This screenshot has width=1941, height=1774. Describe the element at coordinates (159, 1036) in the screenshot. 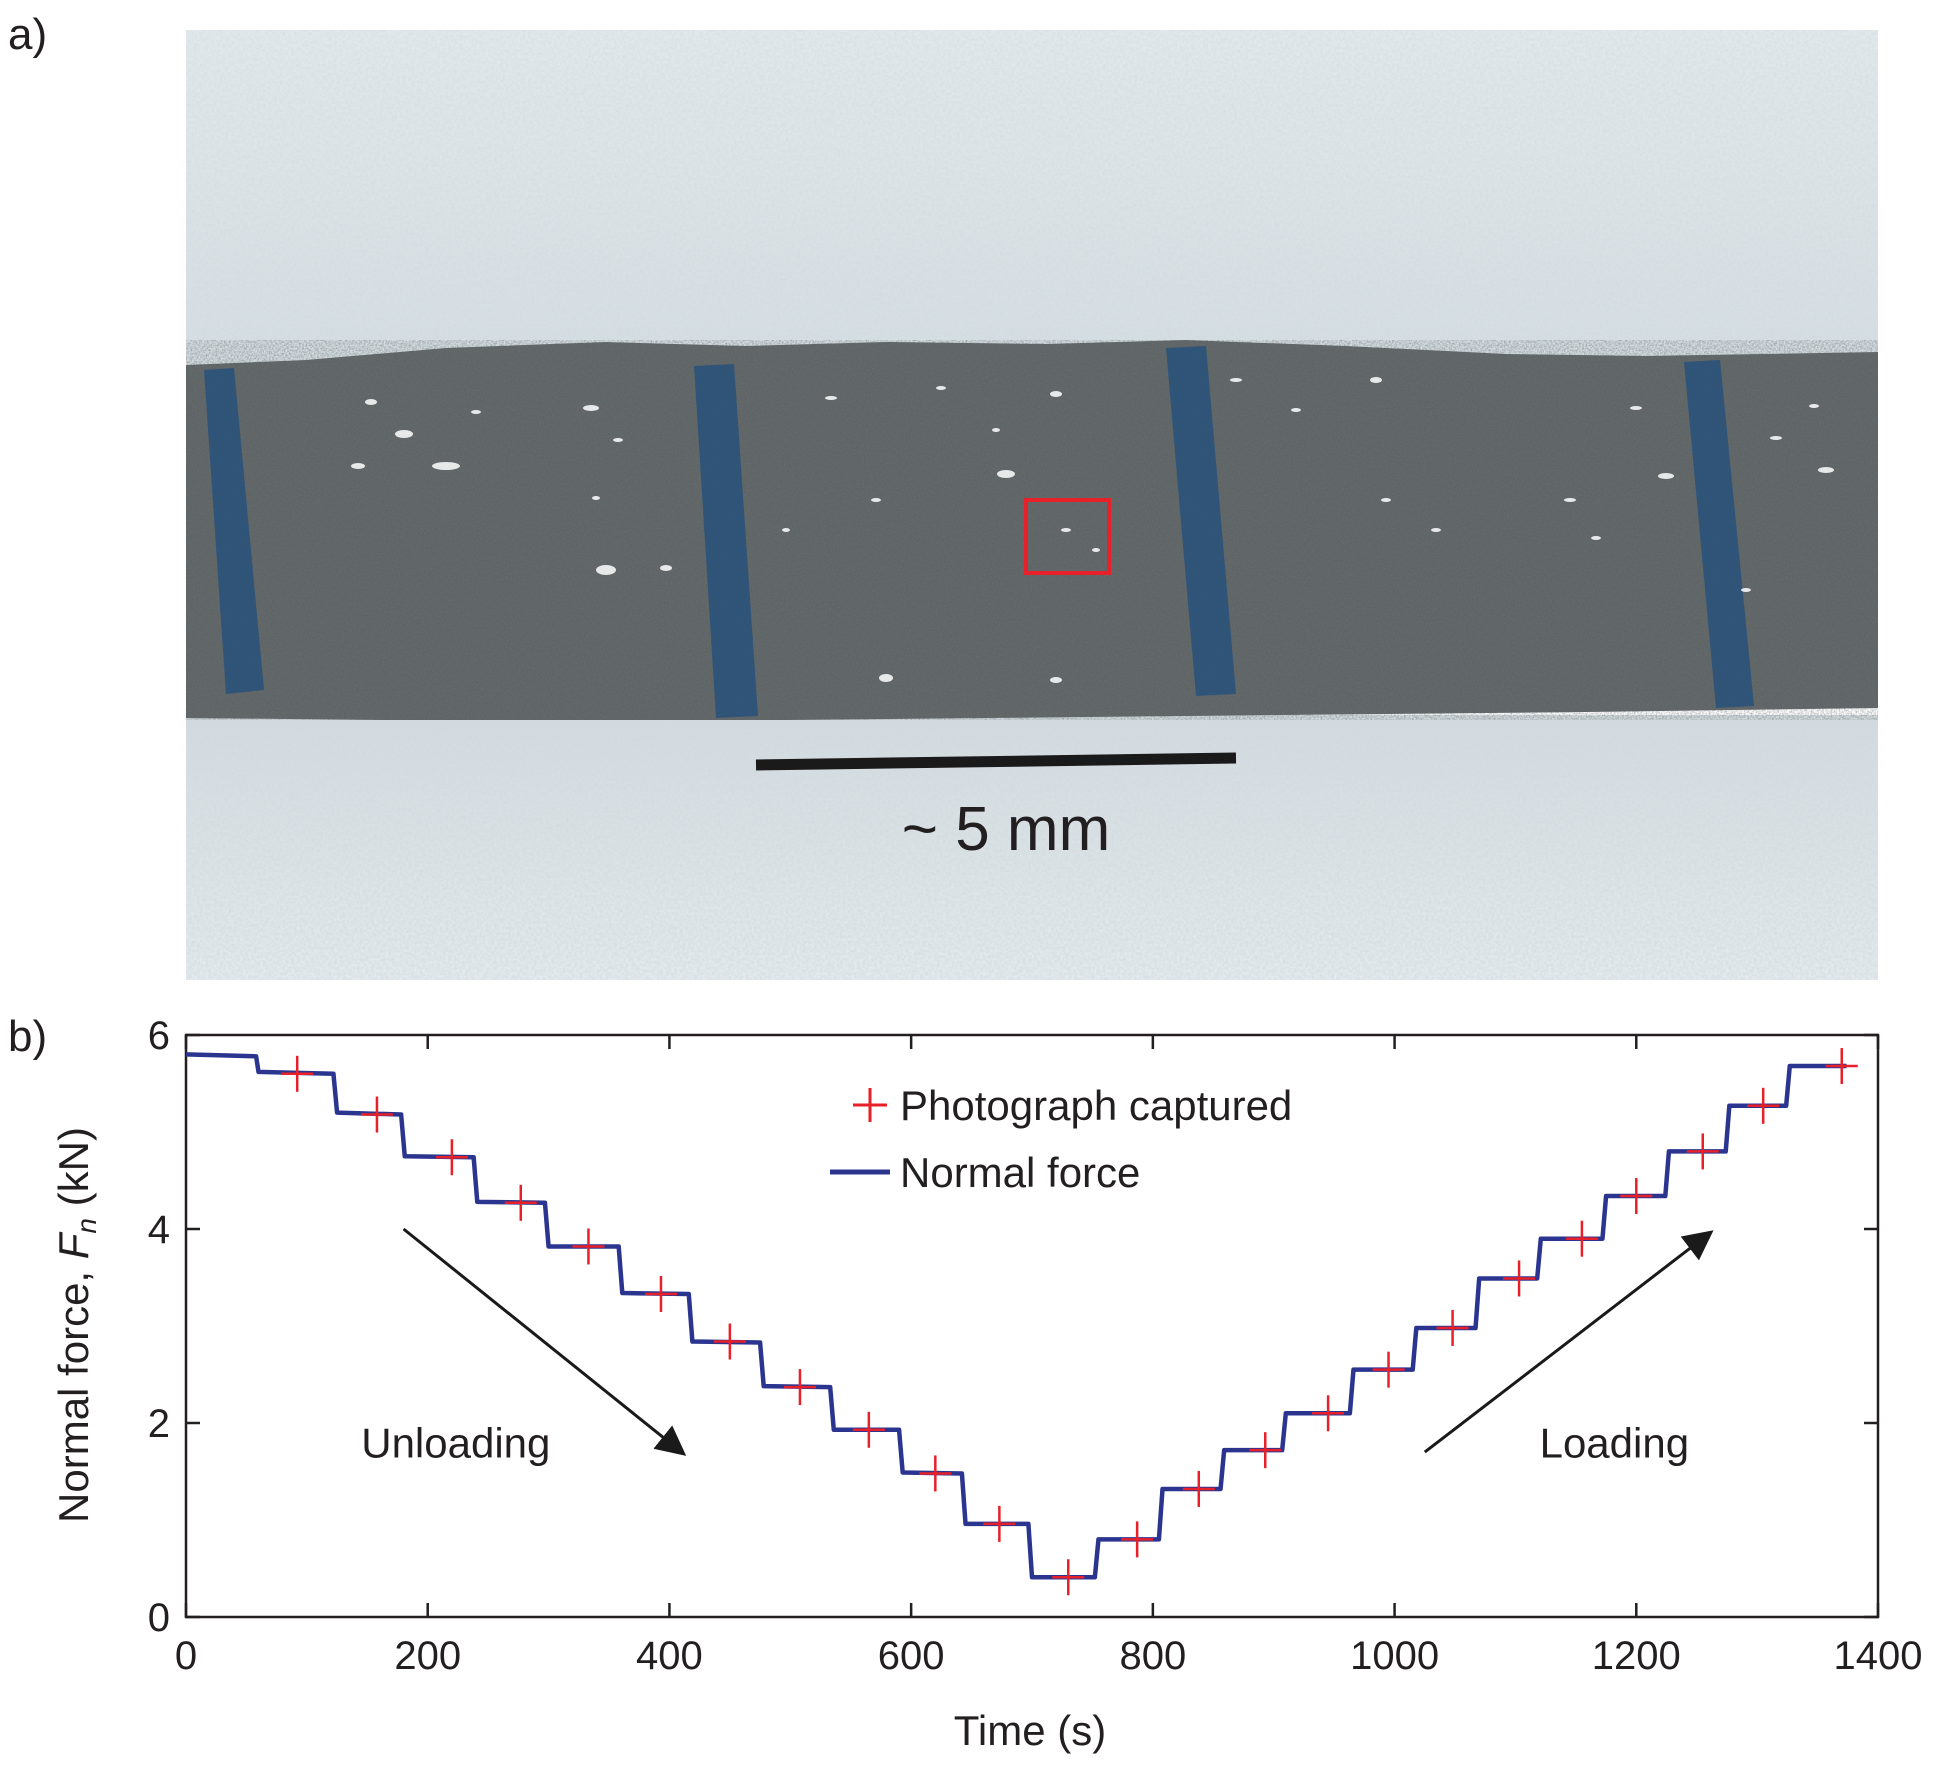

I see `y-tick-label: 6` at that location.